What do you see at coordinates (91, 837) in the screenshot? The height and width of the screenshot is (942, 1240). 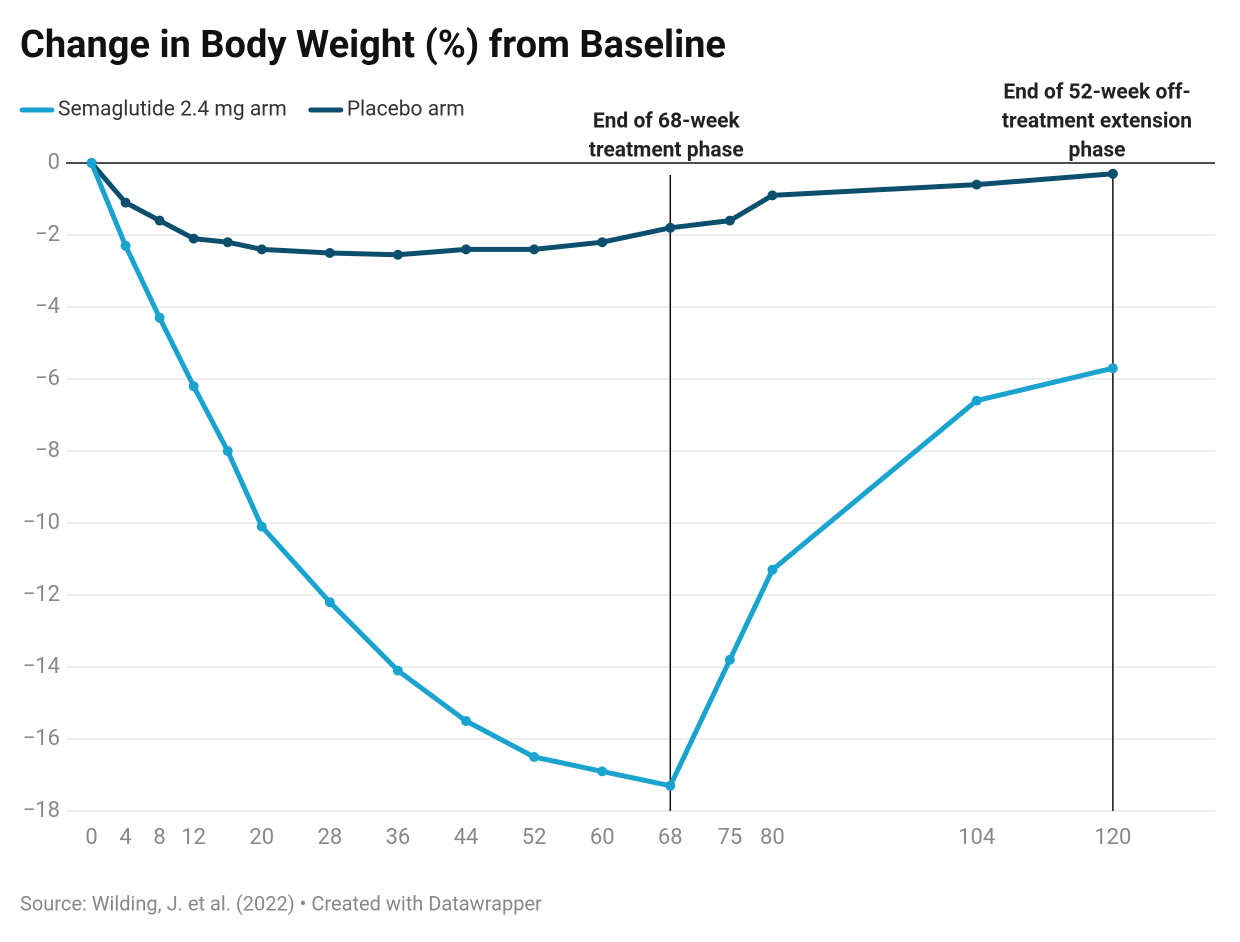 I see `x-tick-label: 0` at bounding box center [91, 837].